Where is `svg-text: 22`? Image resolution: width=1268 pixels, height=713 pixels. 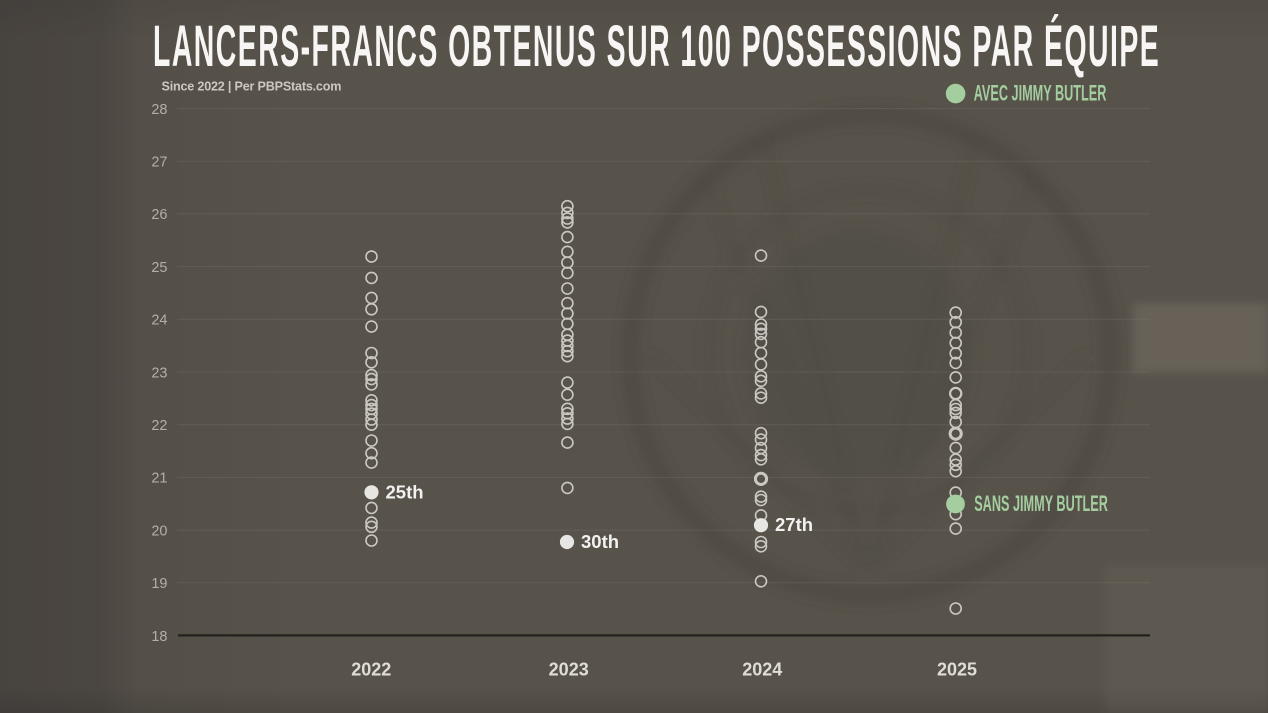
svg-text: 22 is located at coordinates (159, 426).